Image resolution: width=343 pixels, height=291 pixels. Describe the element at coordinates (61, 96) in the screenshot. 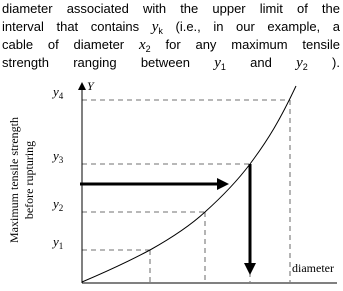

I see `subscript: 4` at that location.